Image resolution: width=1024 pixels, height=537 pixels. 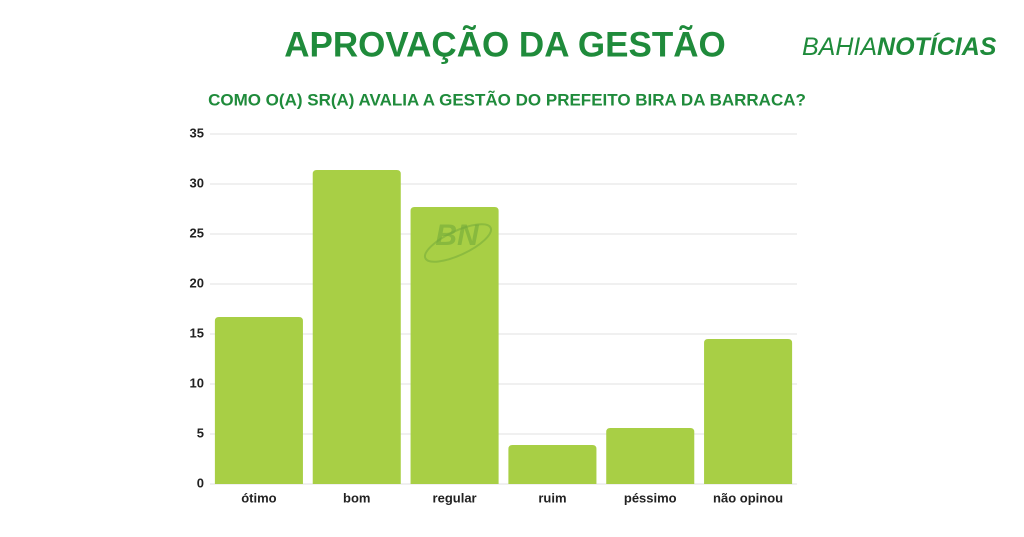 What do you see at coordinates (200, 432) in the screenshot?
I see `y-tick-label: 5` at bounding box center [200, 432].